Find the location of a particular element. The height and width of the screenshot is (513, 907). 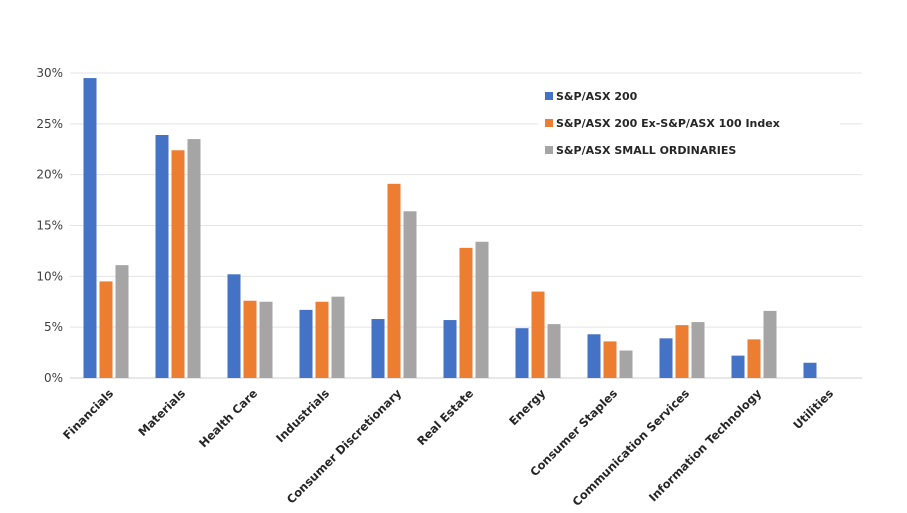

legend-label: S&P/ASX 200 Ex-S&P/ASX 100 Index is located at coordinates (668, 123).